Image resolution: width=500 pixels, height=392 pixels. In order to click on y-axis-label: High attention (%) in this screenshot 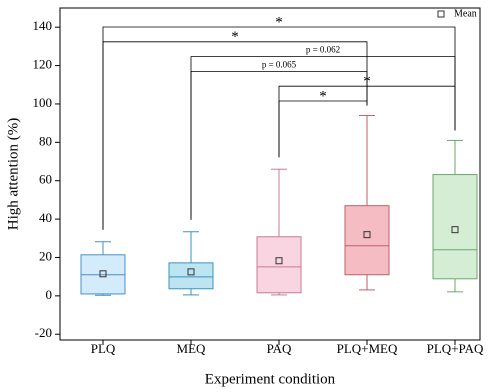, I will do `click(13, 174)`.